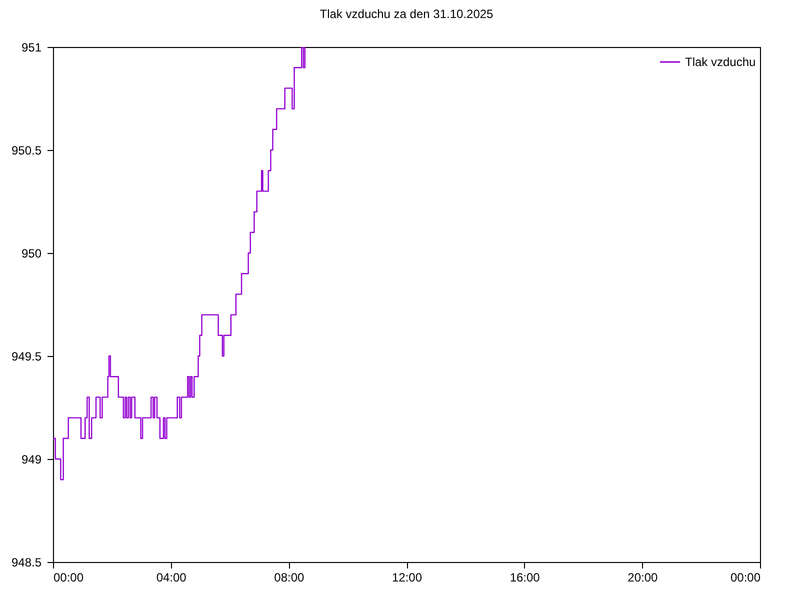 Image resolution: width=800 pixels, height=600 pixels. What do you see at coordinates (26, 563) in the screenshot?
I see `y-tick-label: 948.5` at bounding box center [26, 563].